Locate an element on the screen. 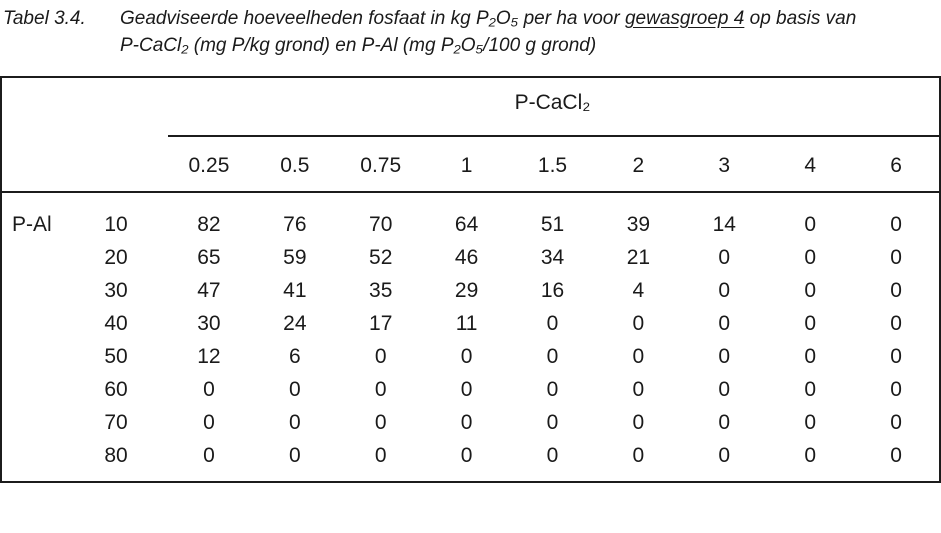  table-row: 20 65 59 52 46 34 21 0 0 0 is located at coordinates (470, 257).